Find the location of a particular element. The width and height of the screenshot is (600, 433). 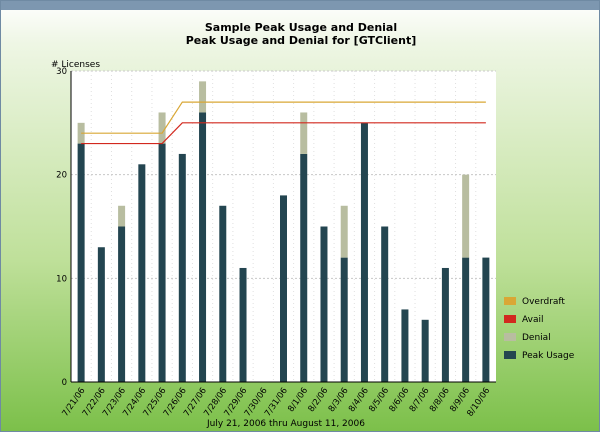

x-axis-label: July 21, 2006 thru August 11, 2006 is located at coordinates (285, 424).